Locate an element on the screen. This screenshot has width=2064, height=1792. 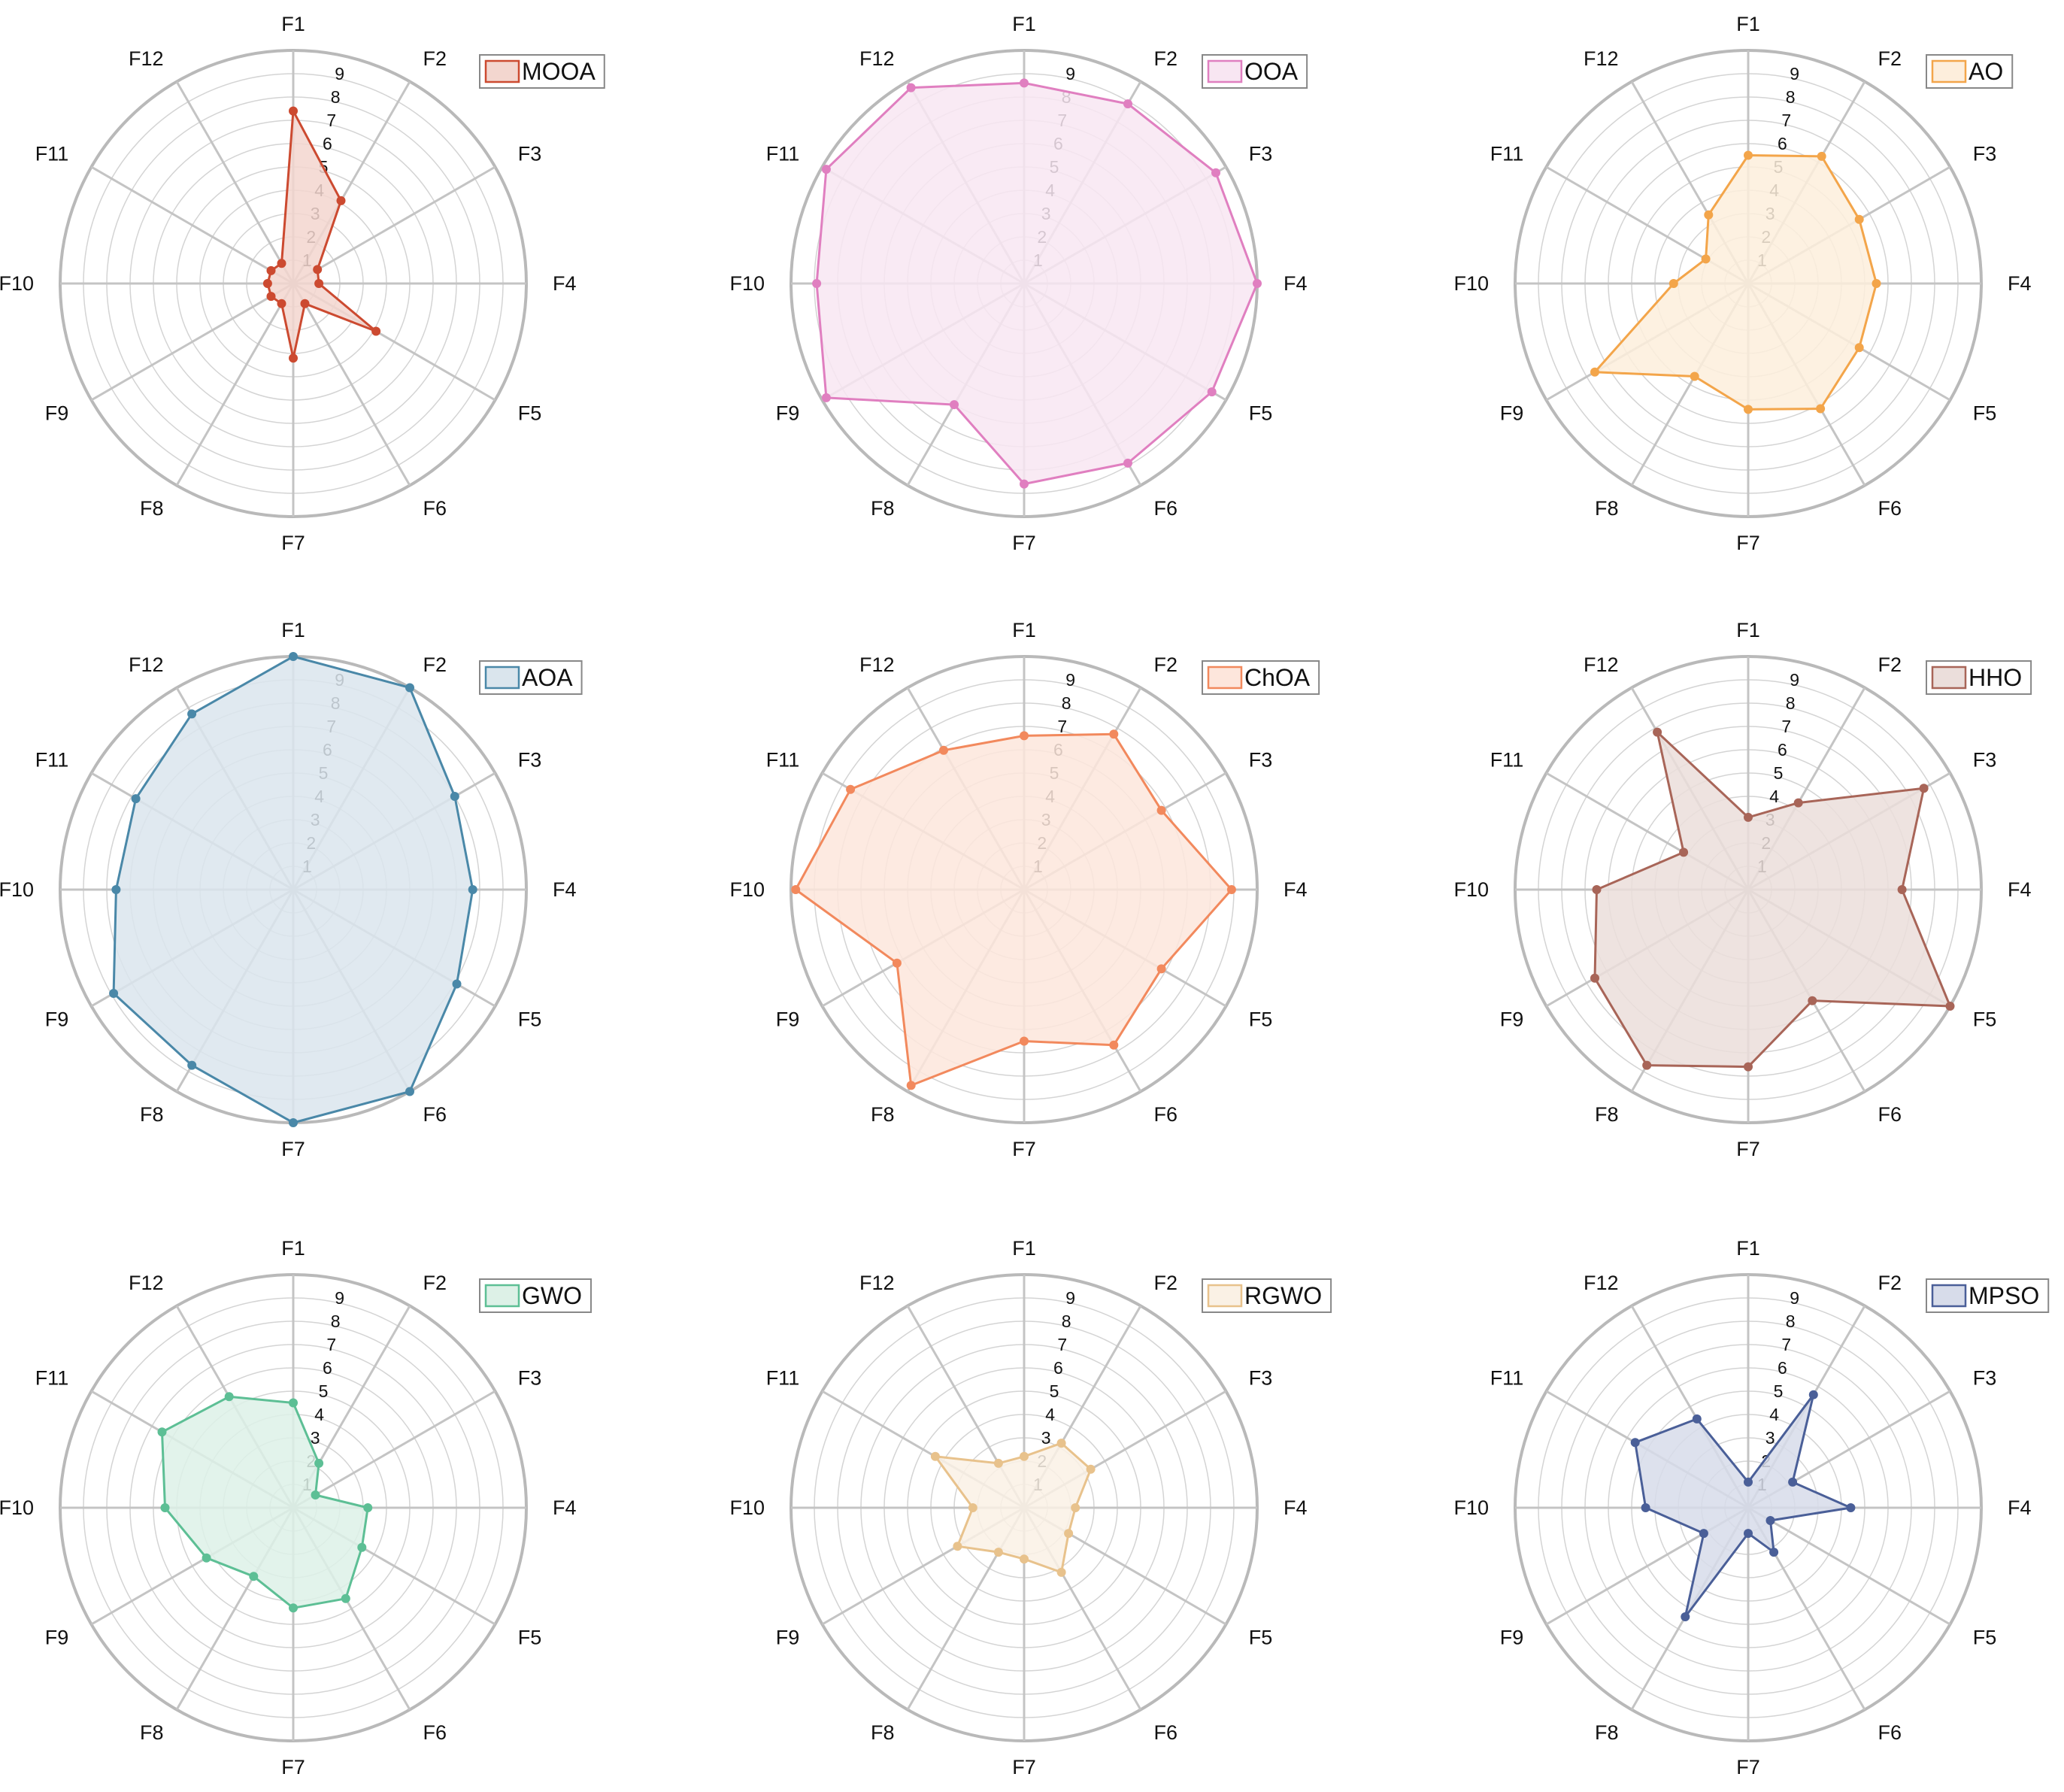
axis-label-f1: F1 is located at coordinates (1024, 24).